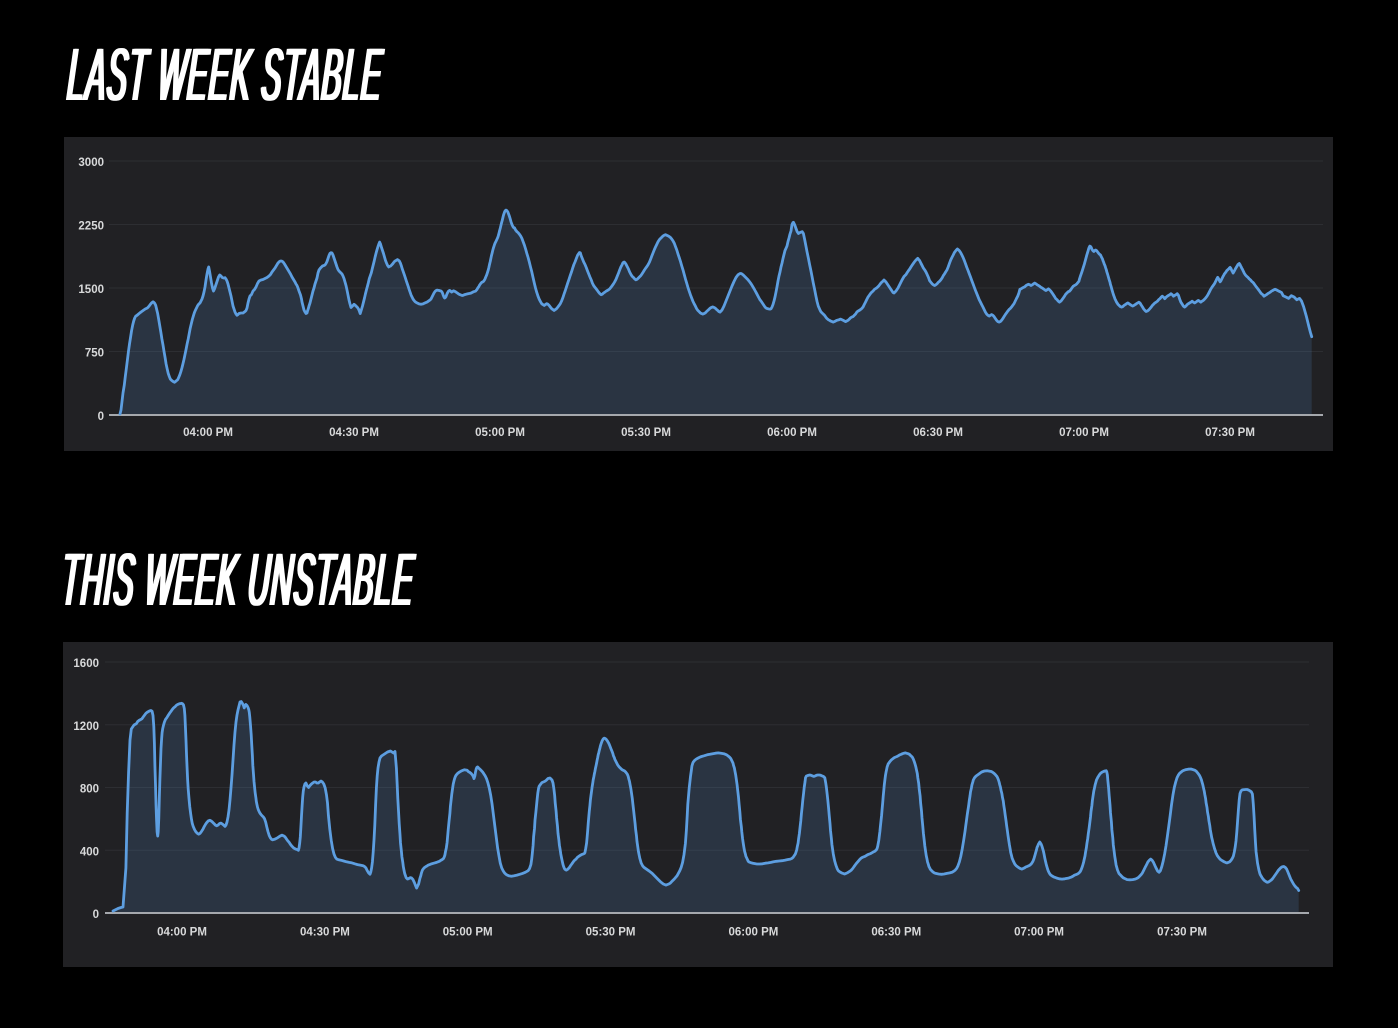  I want to click on svg-text: 2250, so click(91, 227).